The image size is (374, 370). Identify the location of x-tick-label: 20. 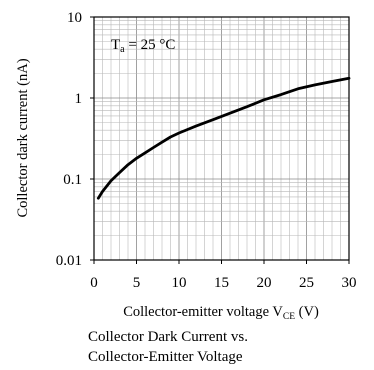
(264, 283).